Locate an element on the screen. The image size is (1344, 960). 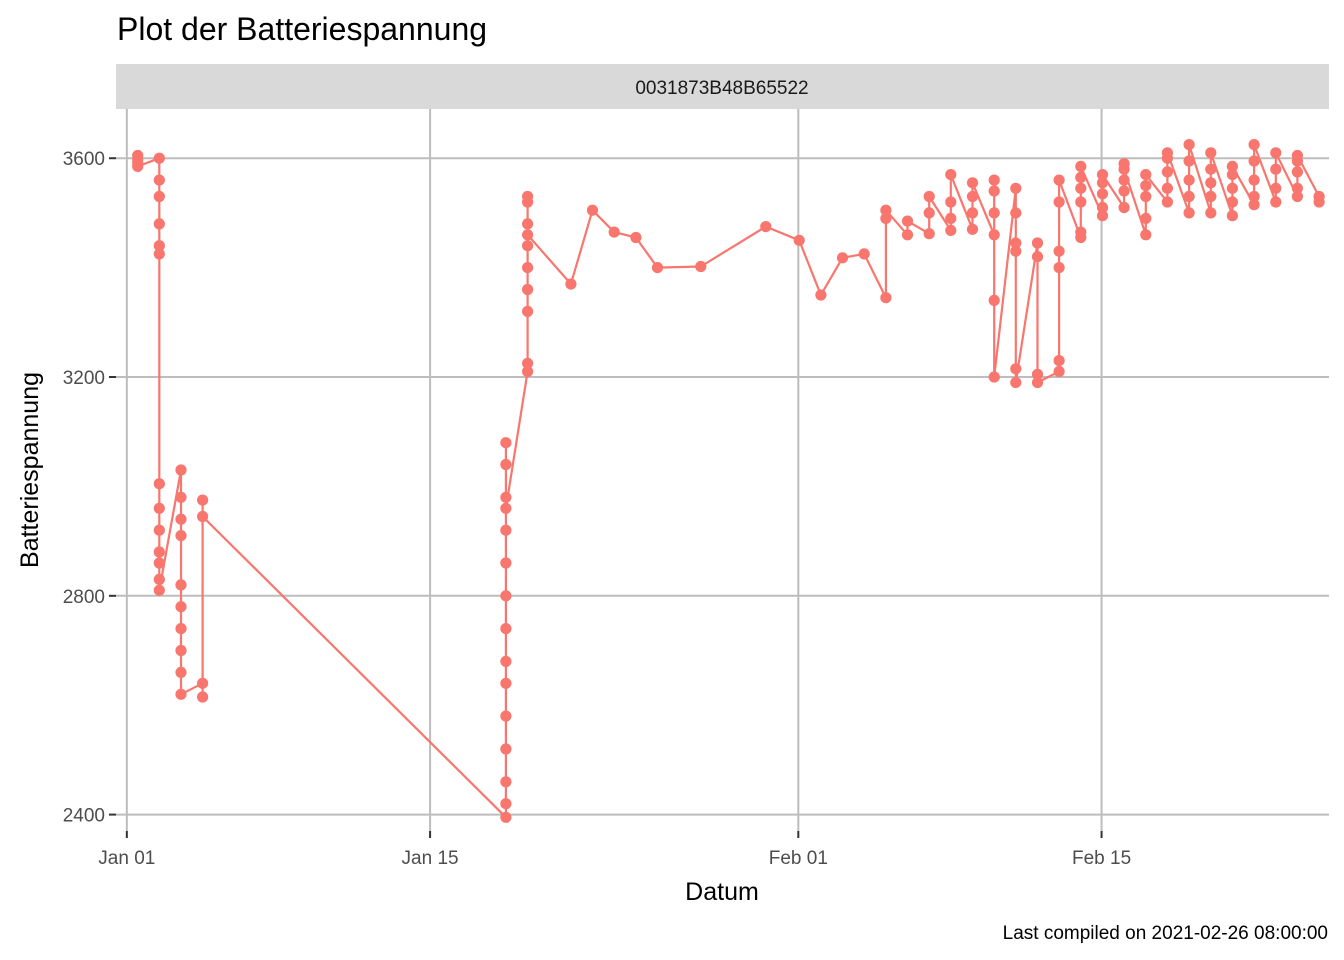
y-tick-label: 3200 is located at coordinates (84, 378).